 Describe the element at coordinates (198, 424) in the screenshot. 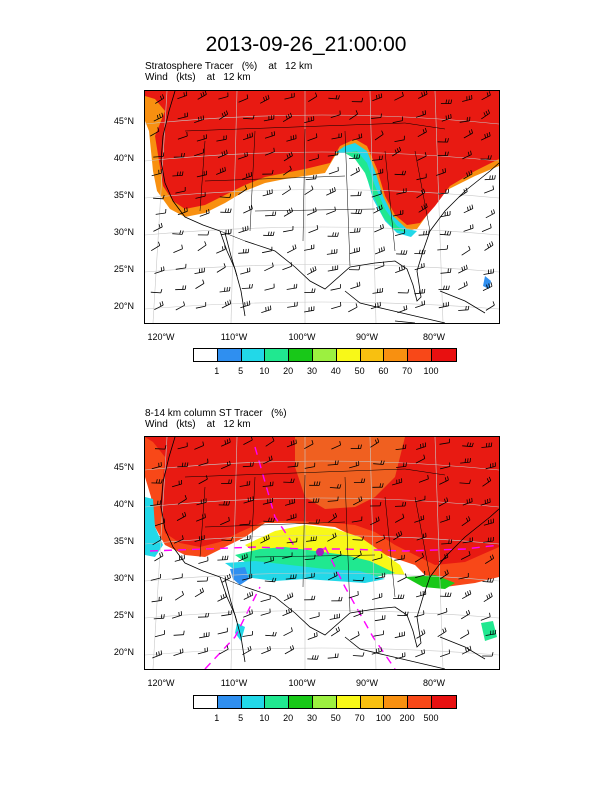

I see `panel2-title-line2: Wind (kts) at 12 km` at that location.